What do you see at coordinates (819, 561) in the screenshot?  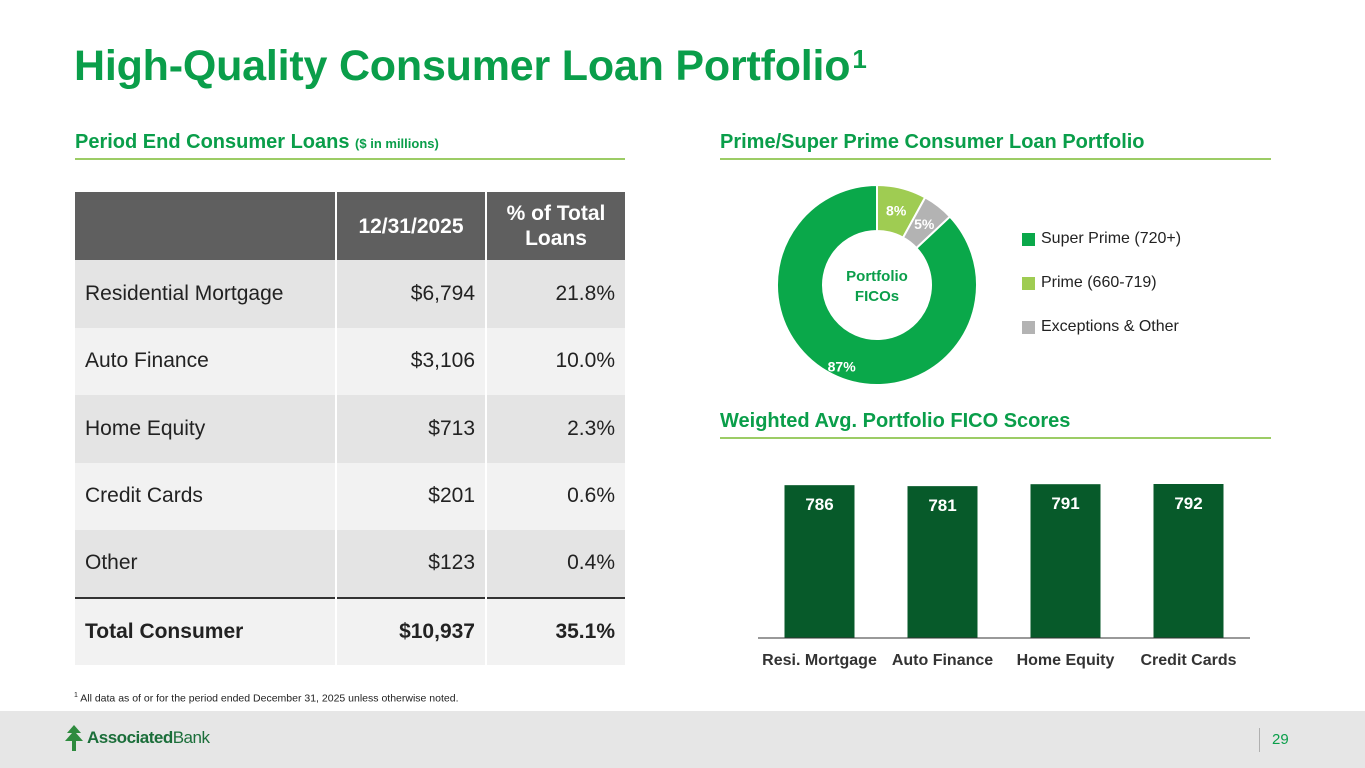 I see `bar-resi-mortgage` at bounding box center [819, 561].